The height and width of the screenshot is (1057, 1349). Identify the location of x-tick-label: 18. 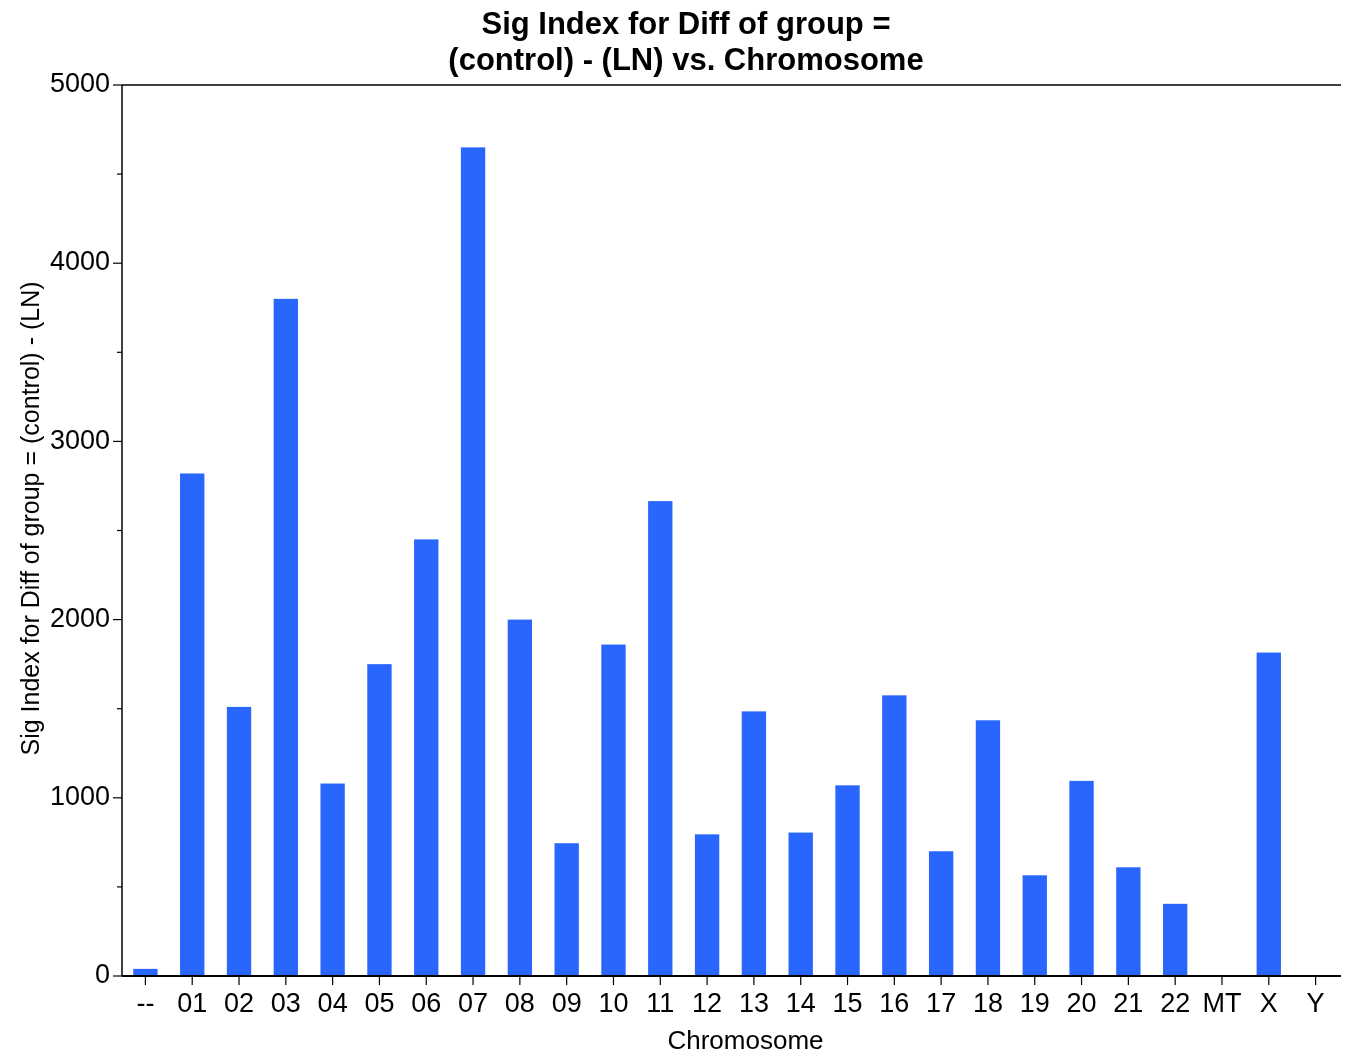
(987, 1003).